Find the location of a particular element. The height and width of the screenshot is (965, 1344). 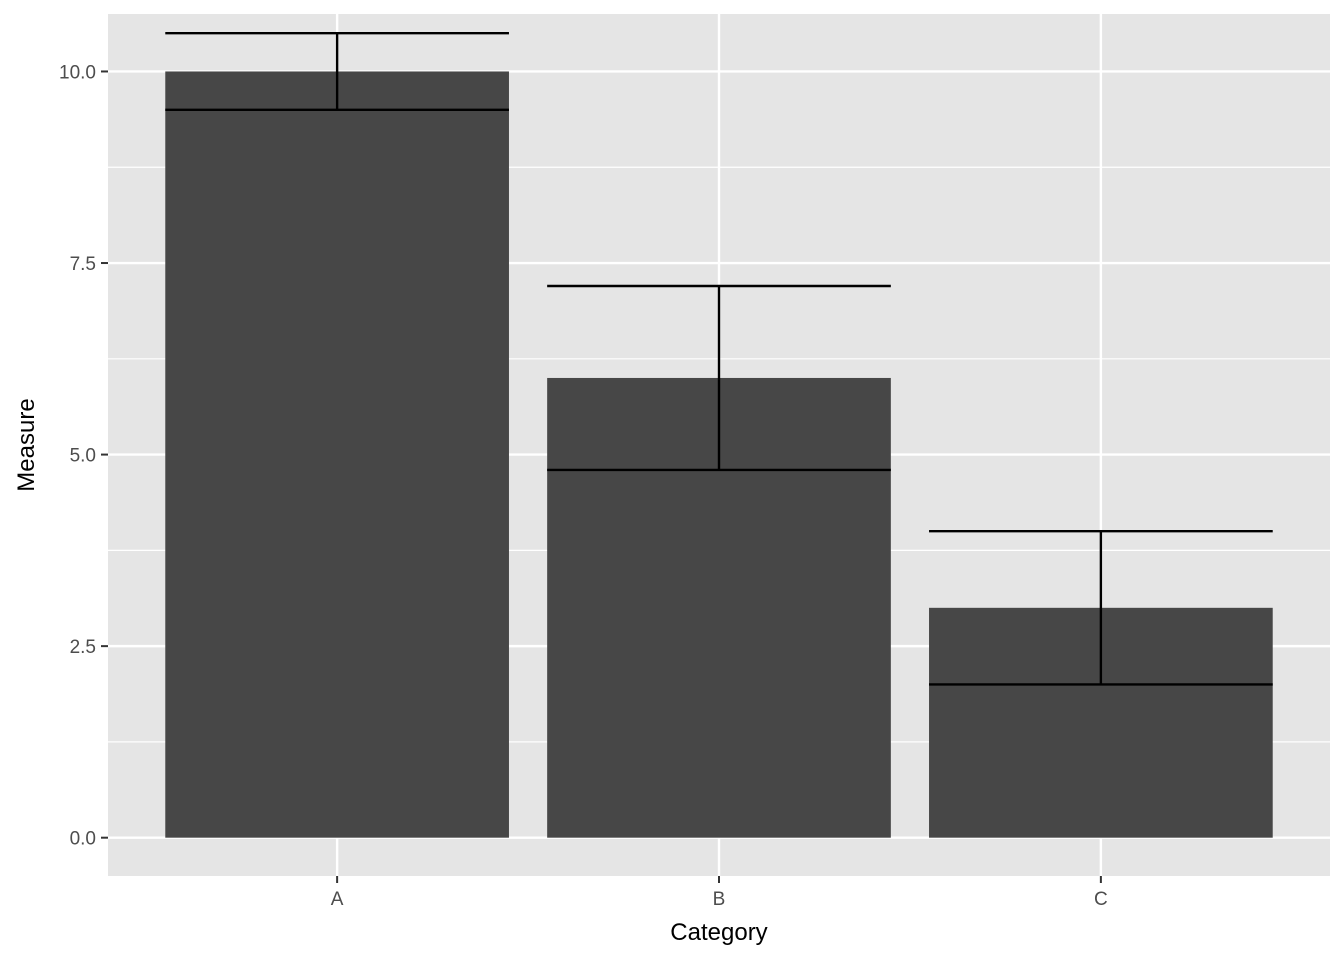

y-tick-label: 0.0 is located at coordinates (83, 839).